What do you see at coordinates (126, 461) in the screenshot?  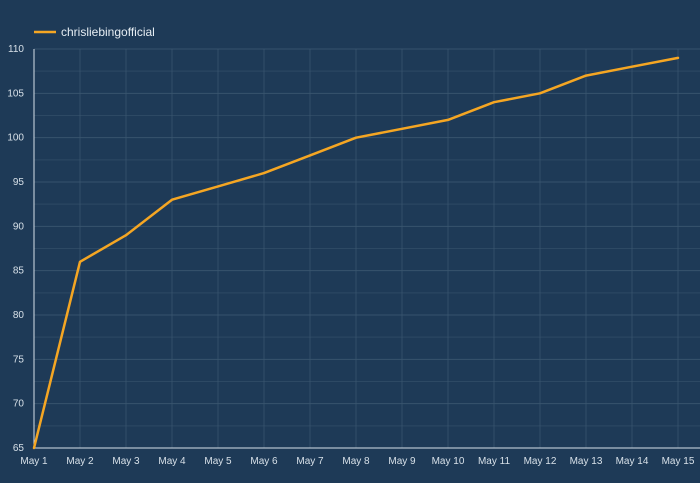 I see `x-tick-label: May 3` at bounding box center [126, 461].